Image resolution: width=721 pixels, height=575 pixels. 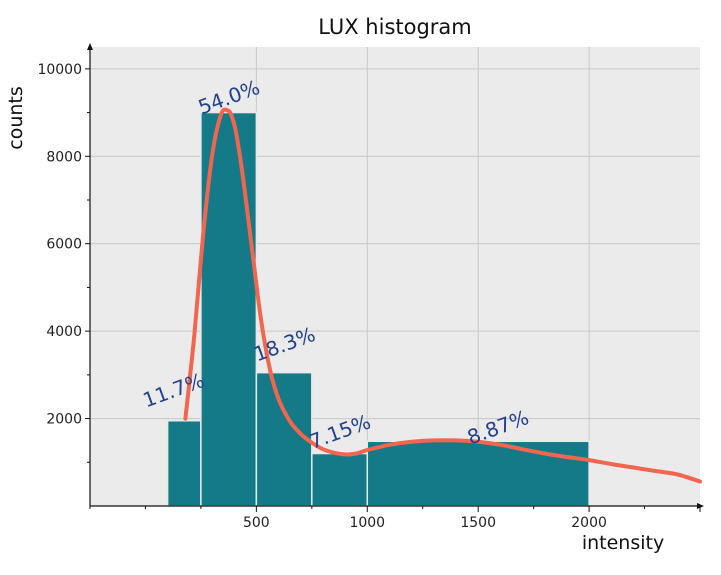 What do you see at coordinates (64, 245) in the screenshot?
I see `y-tick-label: 6000` at bounding box center [64, 245].